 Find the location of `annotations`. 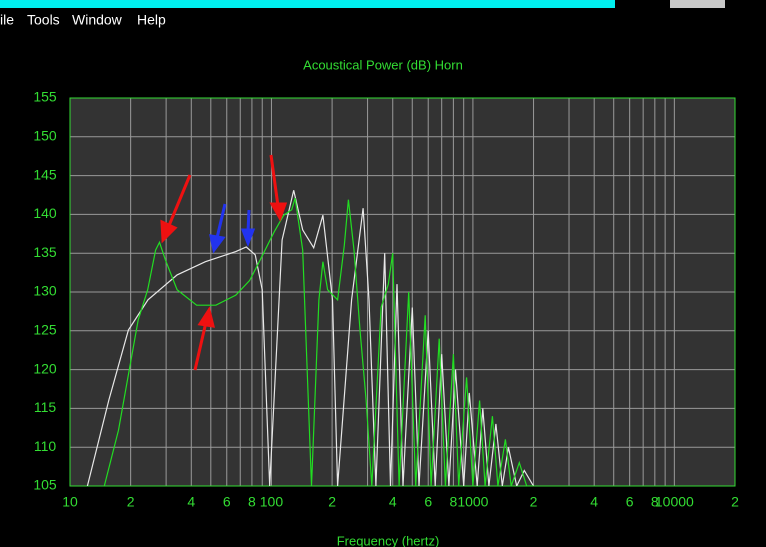

annotations is located at coordinates (224, 262).